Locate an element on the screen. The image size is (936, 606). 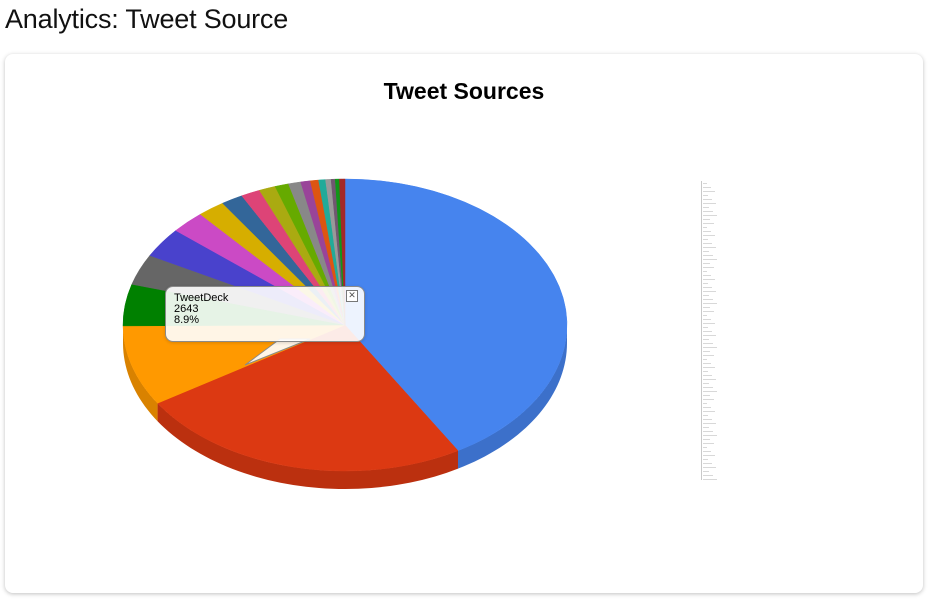
chart-title: Tweet Sources is located at coordinates (464, 91).